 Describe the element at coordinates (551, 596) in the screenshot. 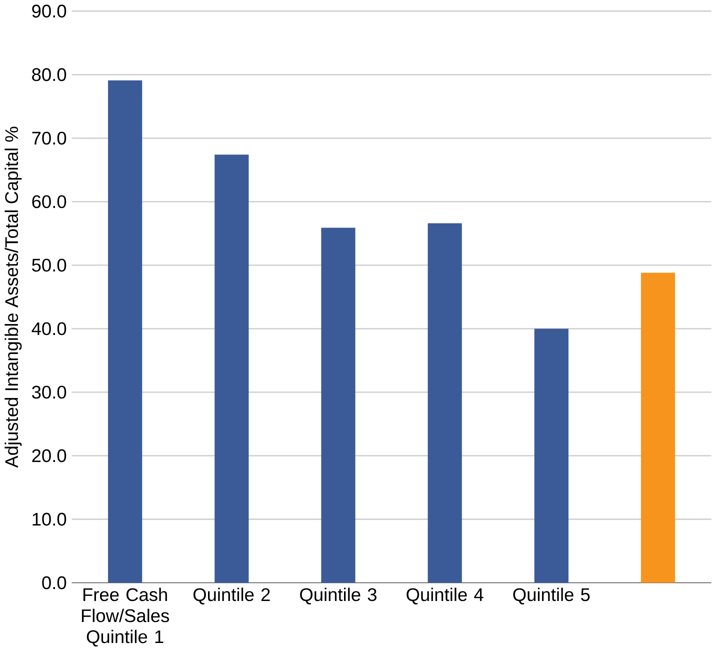

I see `x-tick-label: Quintile 5` at that location.